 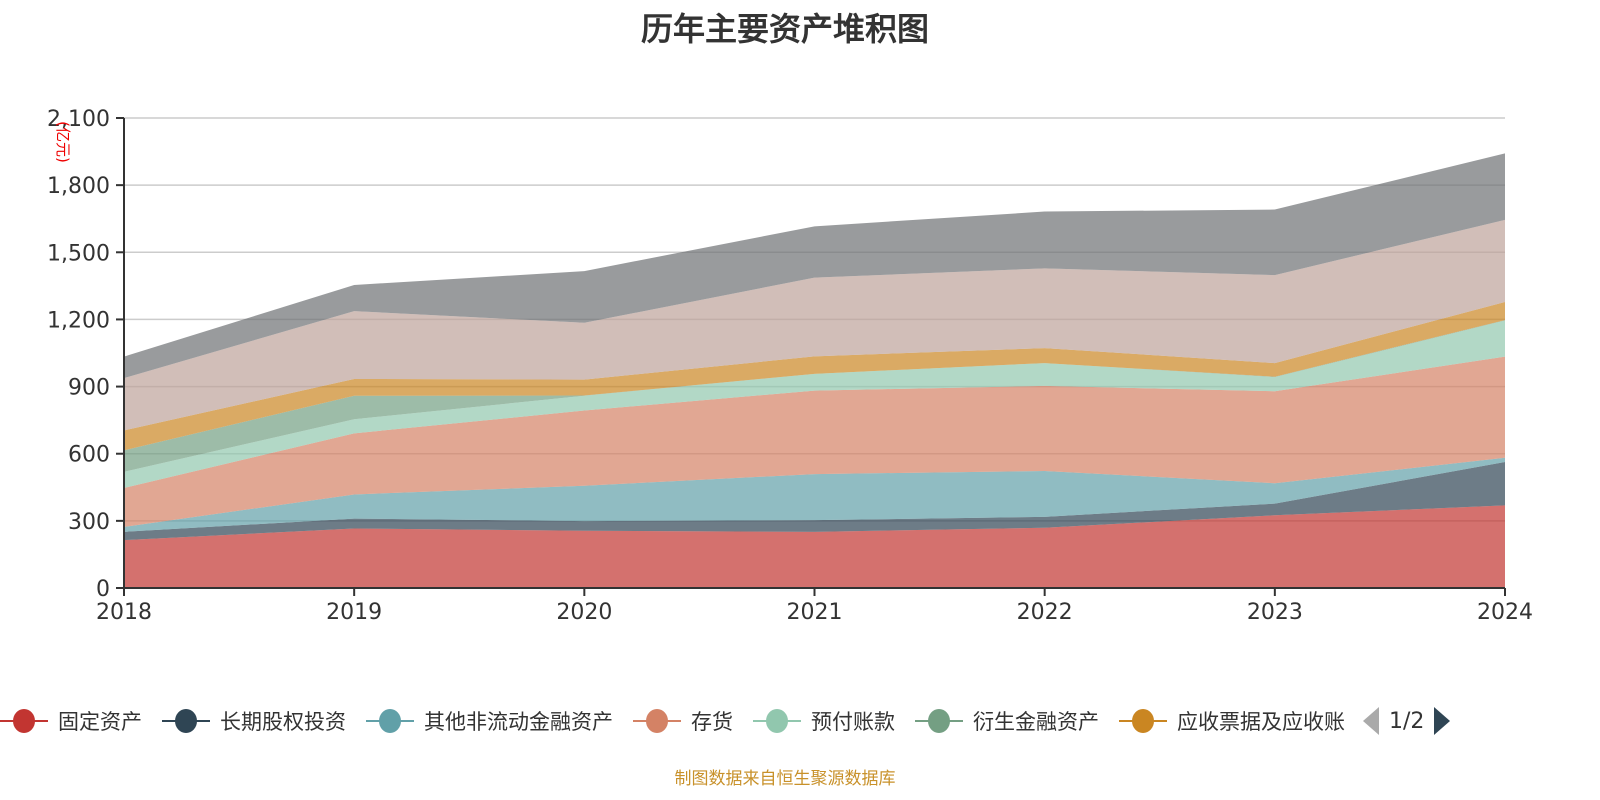 What do you see at coordinates (712, 722) in the screenshot?
I see `legend-label: 存货` at bounding box center [712, 722].